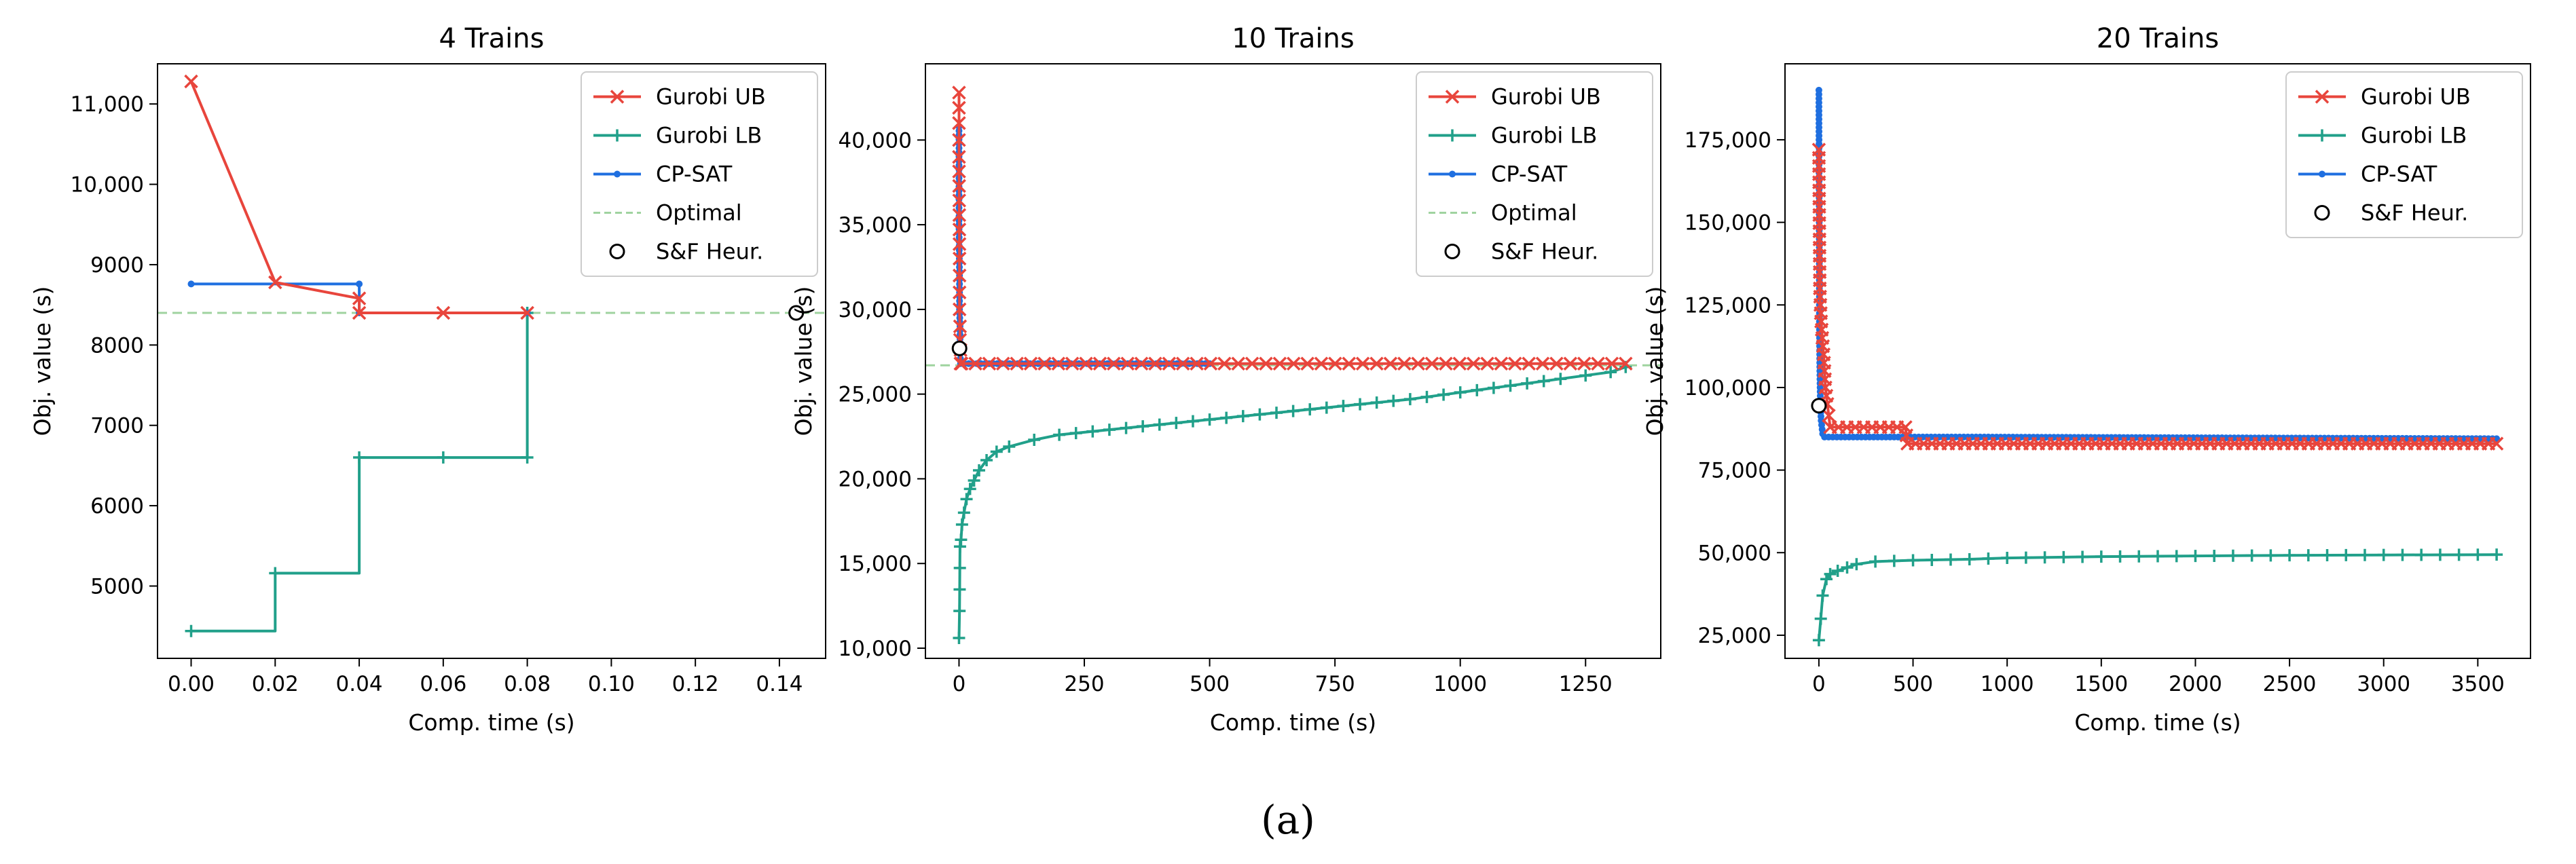 The width and height of the screenshot is (2576, 864). Describe the element at coordinates (275, 684) in the screenshot. I see `x-tick-label: 0.02` at that location.